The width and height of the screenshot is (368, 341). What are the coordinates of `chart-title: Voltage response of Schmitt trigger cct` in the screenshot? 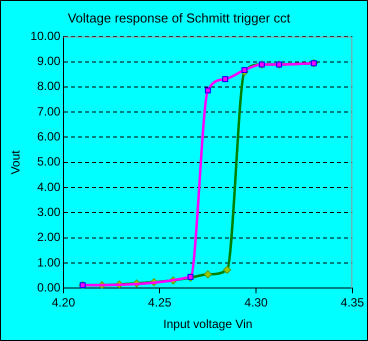 It's located at (179, 18).